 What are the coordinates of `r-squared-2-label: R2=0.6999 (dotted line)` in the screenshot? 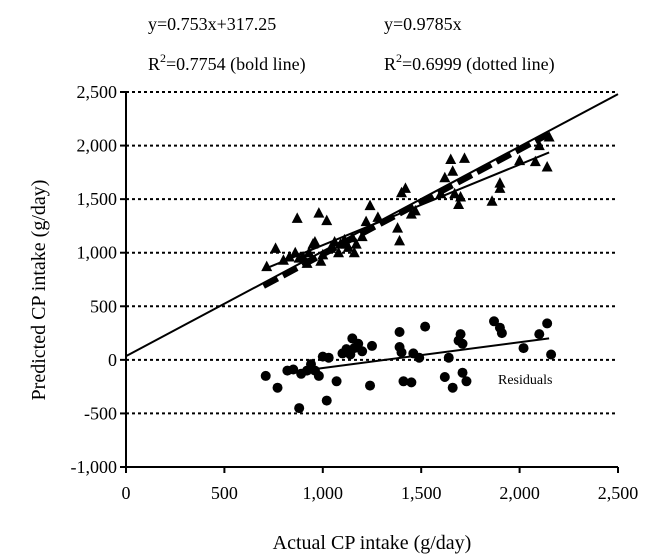 It's located at (469, 63).